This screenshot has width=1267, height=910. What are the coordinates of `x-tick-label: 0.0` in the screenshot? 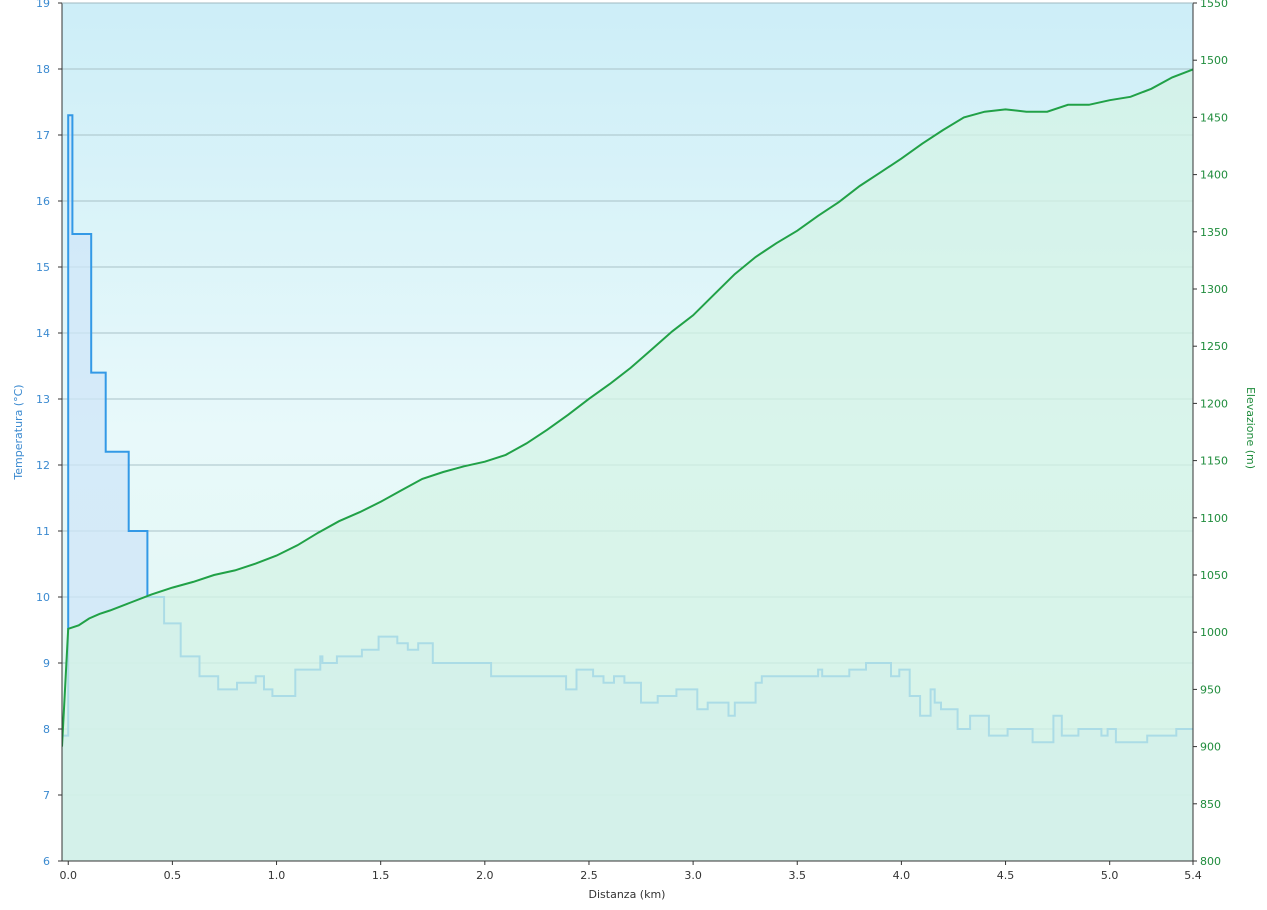 It's located at (68, 875).